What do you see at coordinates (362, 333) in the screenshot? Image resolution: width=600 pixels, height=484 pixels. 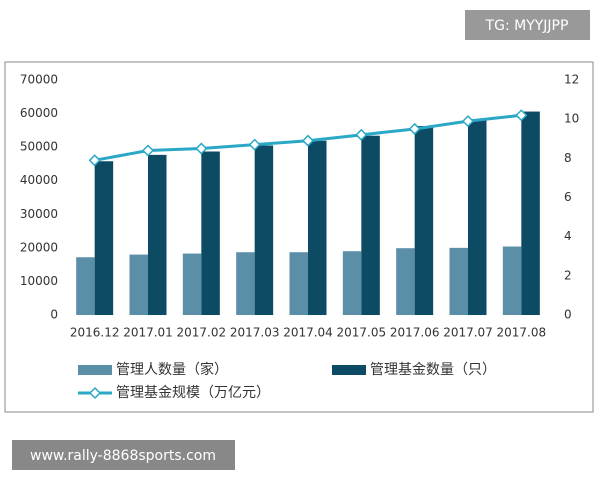 I see `x-tick-label: 2017.05` at bounding box center [362, 333].